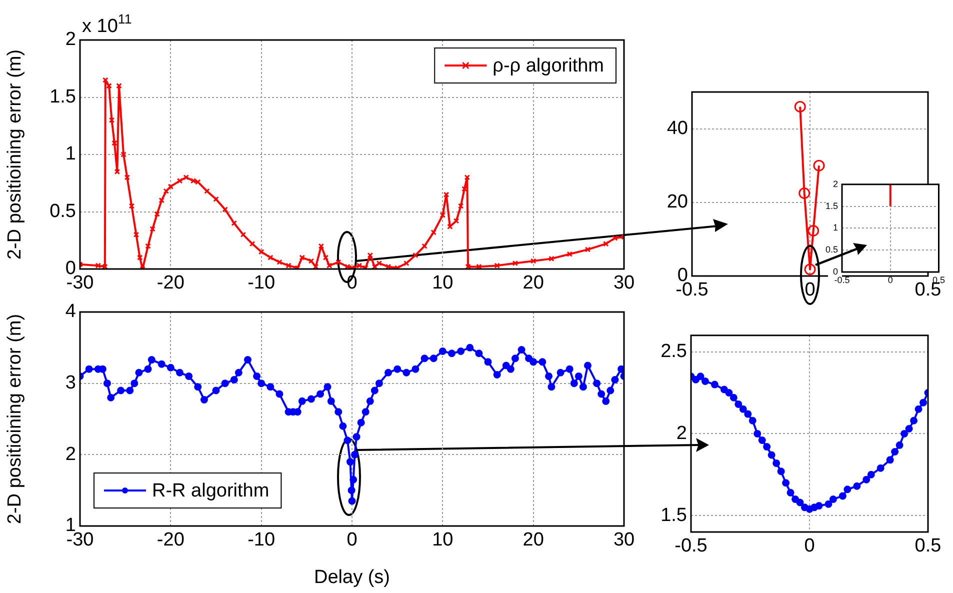  Describe the element at coordinates (211, 491) in the screenshot. I see `legend-label: R-R algorithm` at that location.